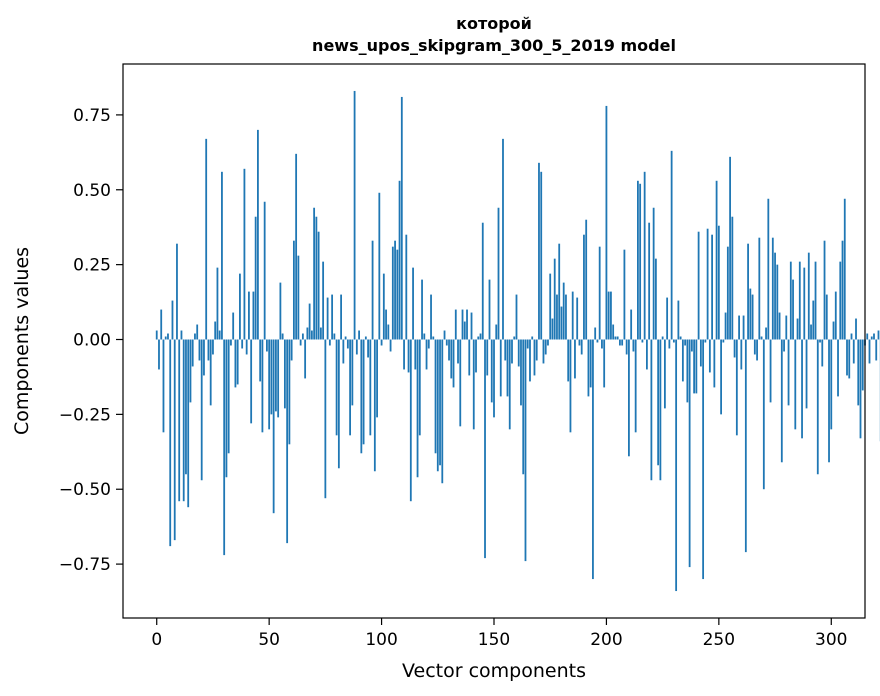  I want to click on x-axis-ticks: 0 50 100 150 200 250 300, so click(499, 634).